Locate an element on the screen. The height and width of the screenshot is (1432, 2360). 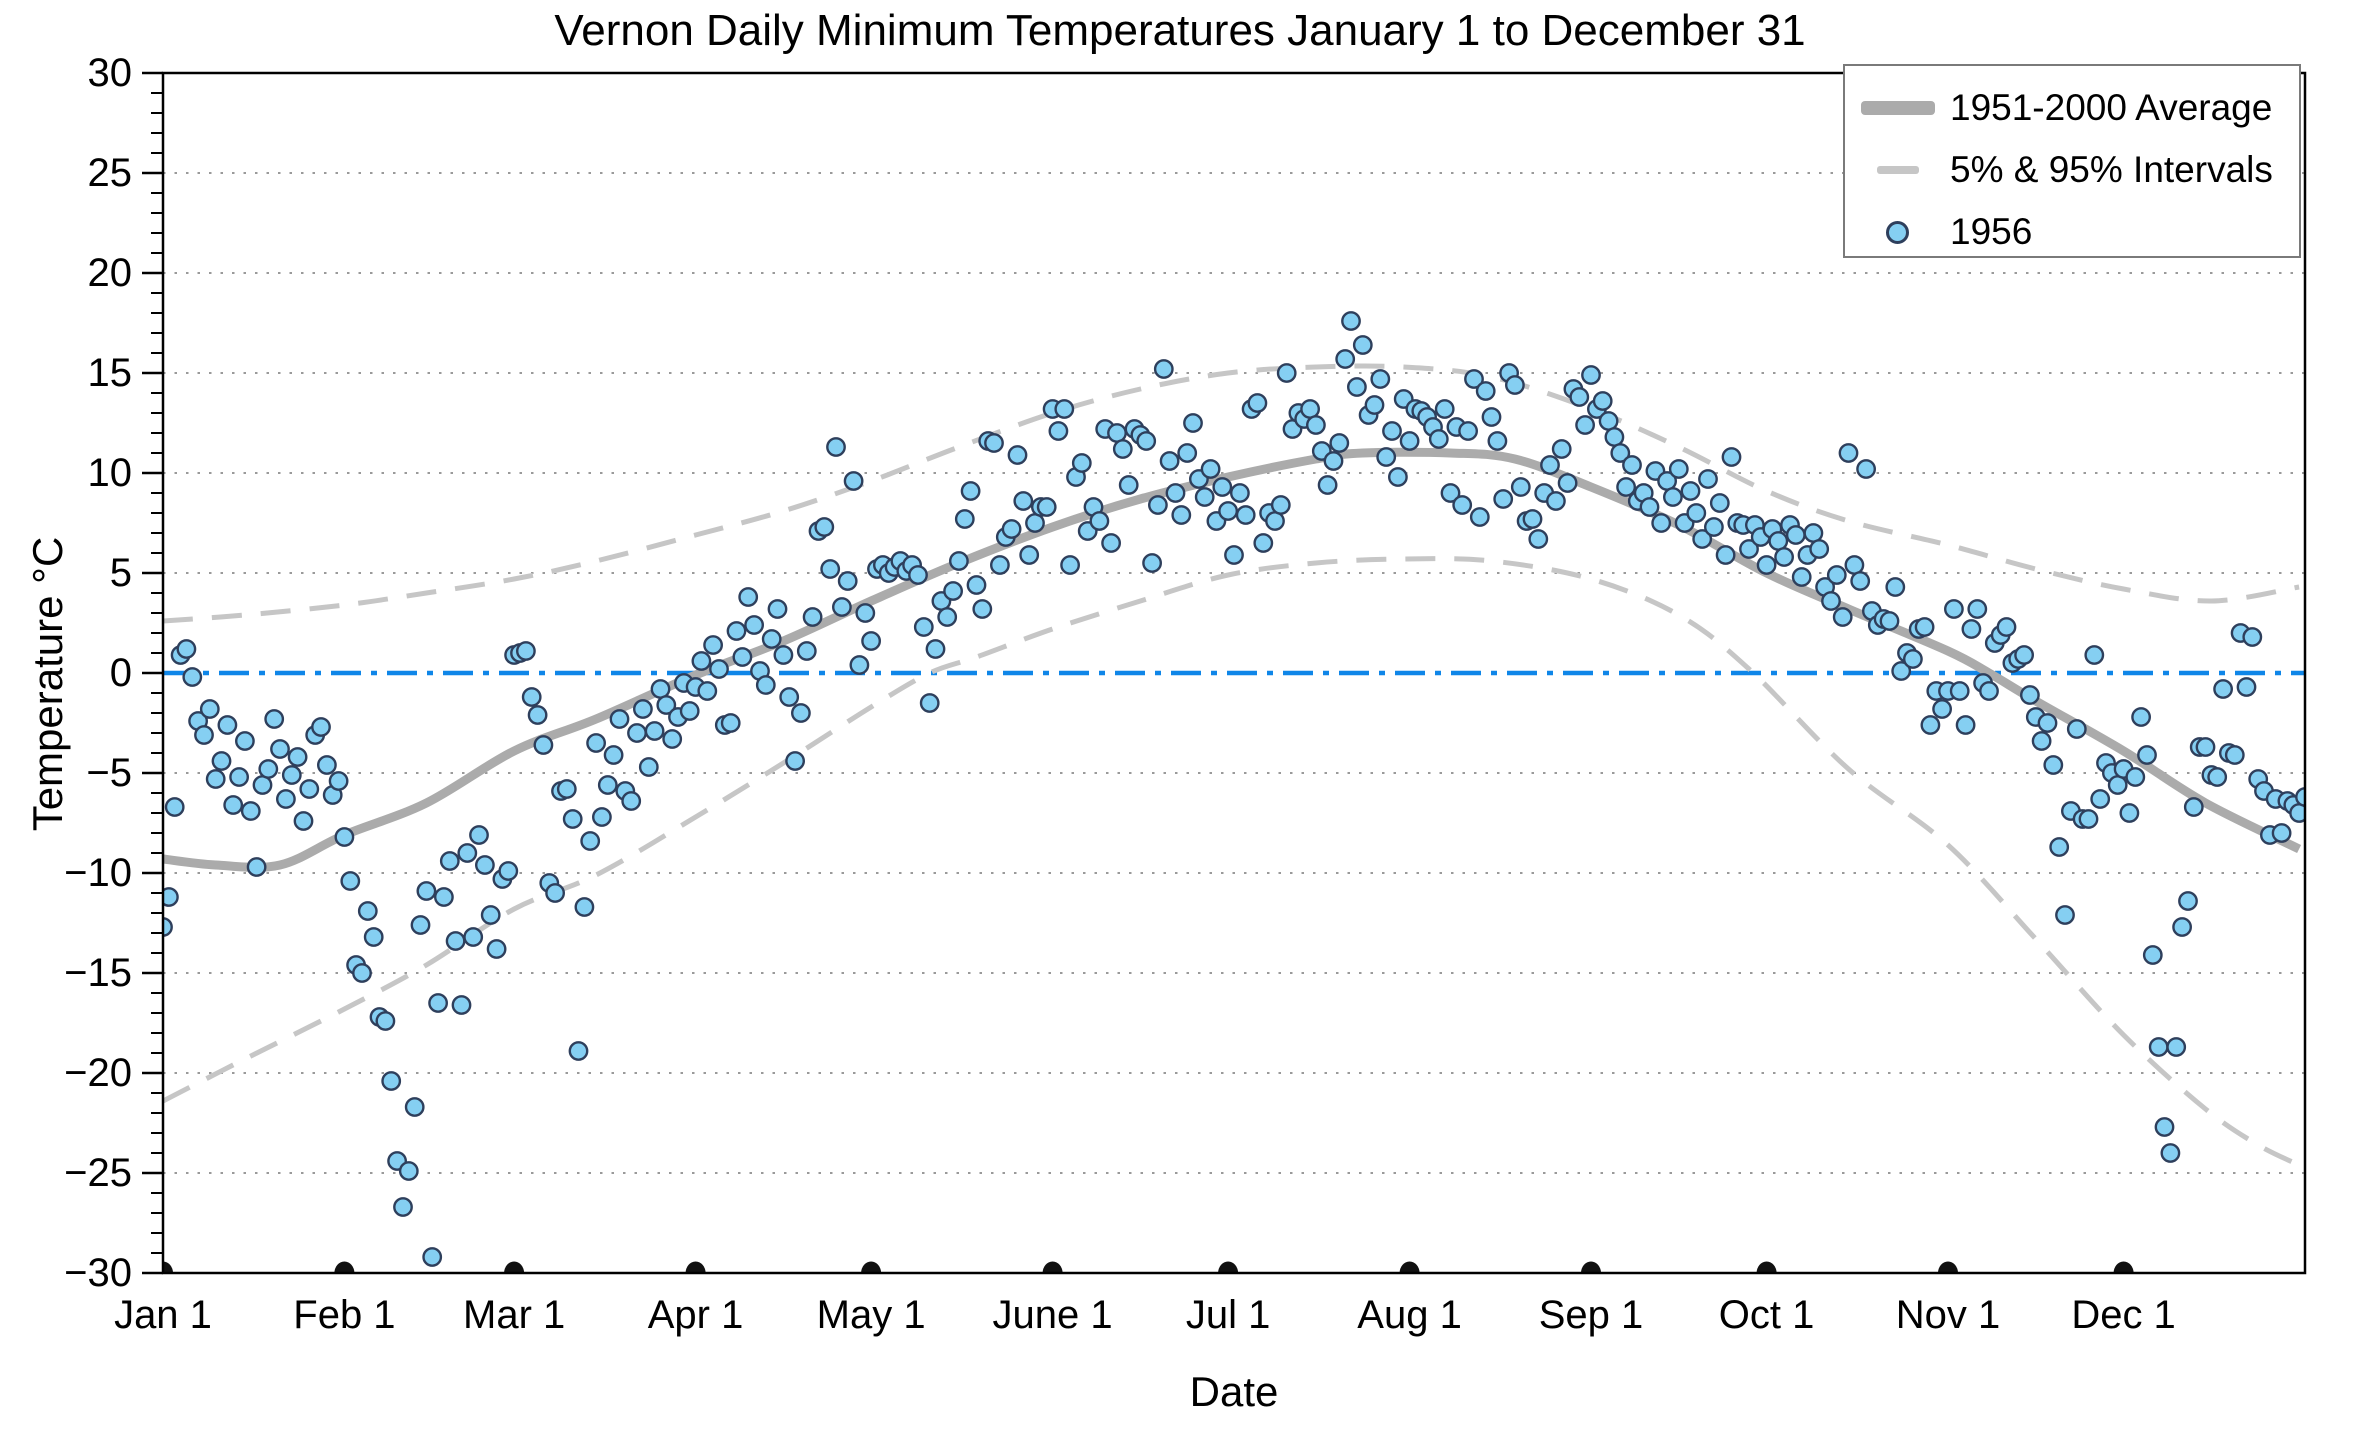
y-tick-label-10: 10 is located at coordinates (110, 473).